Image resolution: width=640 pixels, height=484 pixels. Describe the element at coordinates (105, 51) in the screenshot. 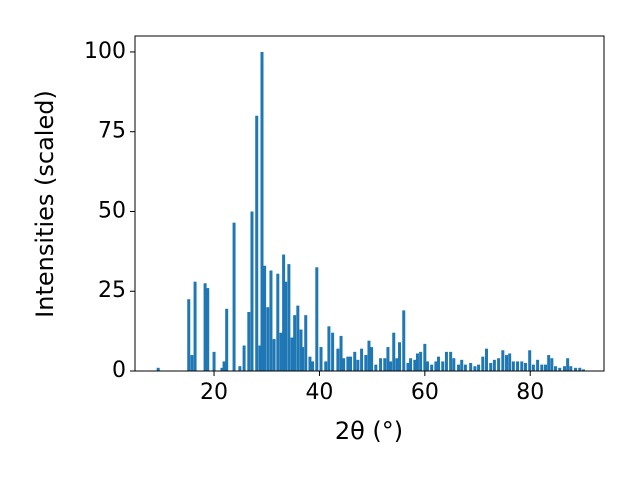

I see `y-tick-label: 100` at that location.